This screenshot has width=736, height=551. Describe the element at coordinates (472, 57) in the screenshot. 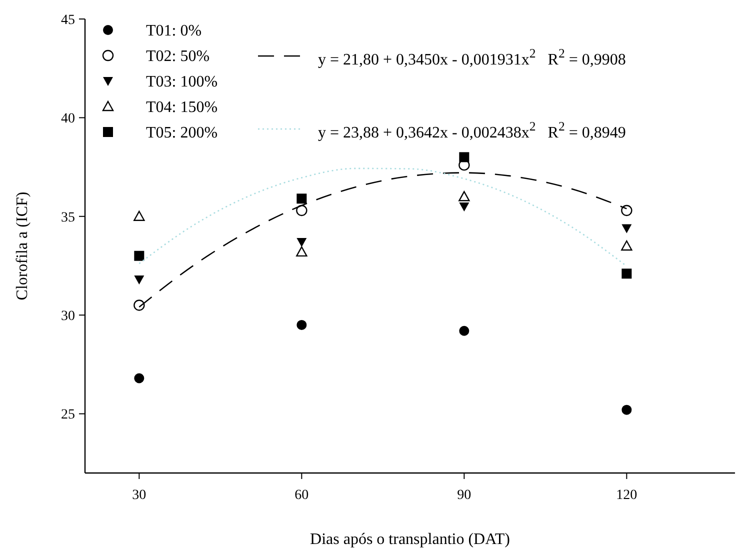

I see `legend-label: y = 21,80 + 0,3450x - 0,001931x$^{2}$ R$^{2}$ = 0,9908` at that location.